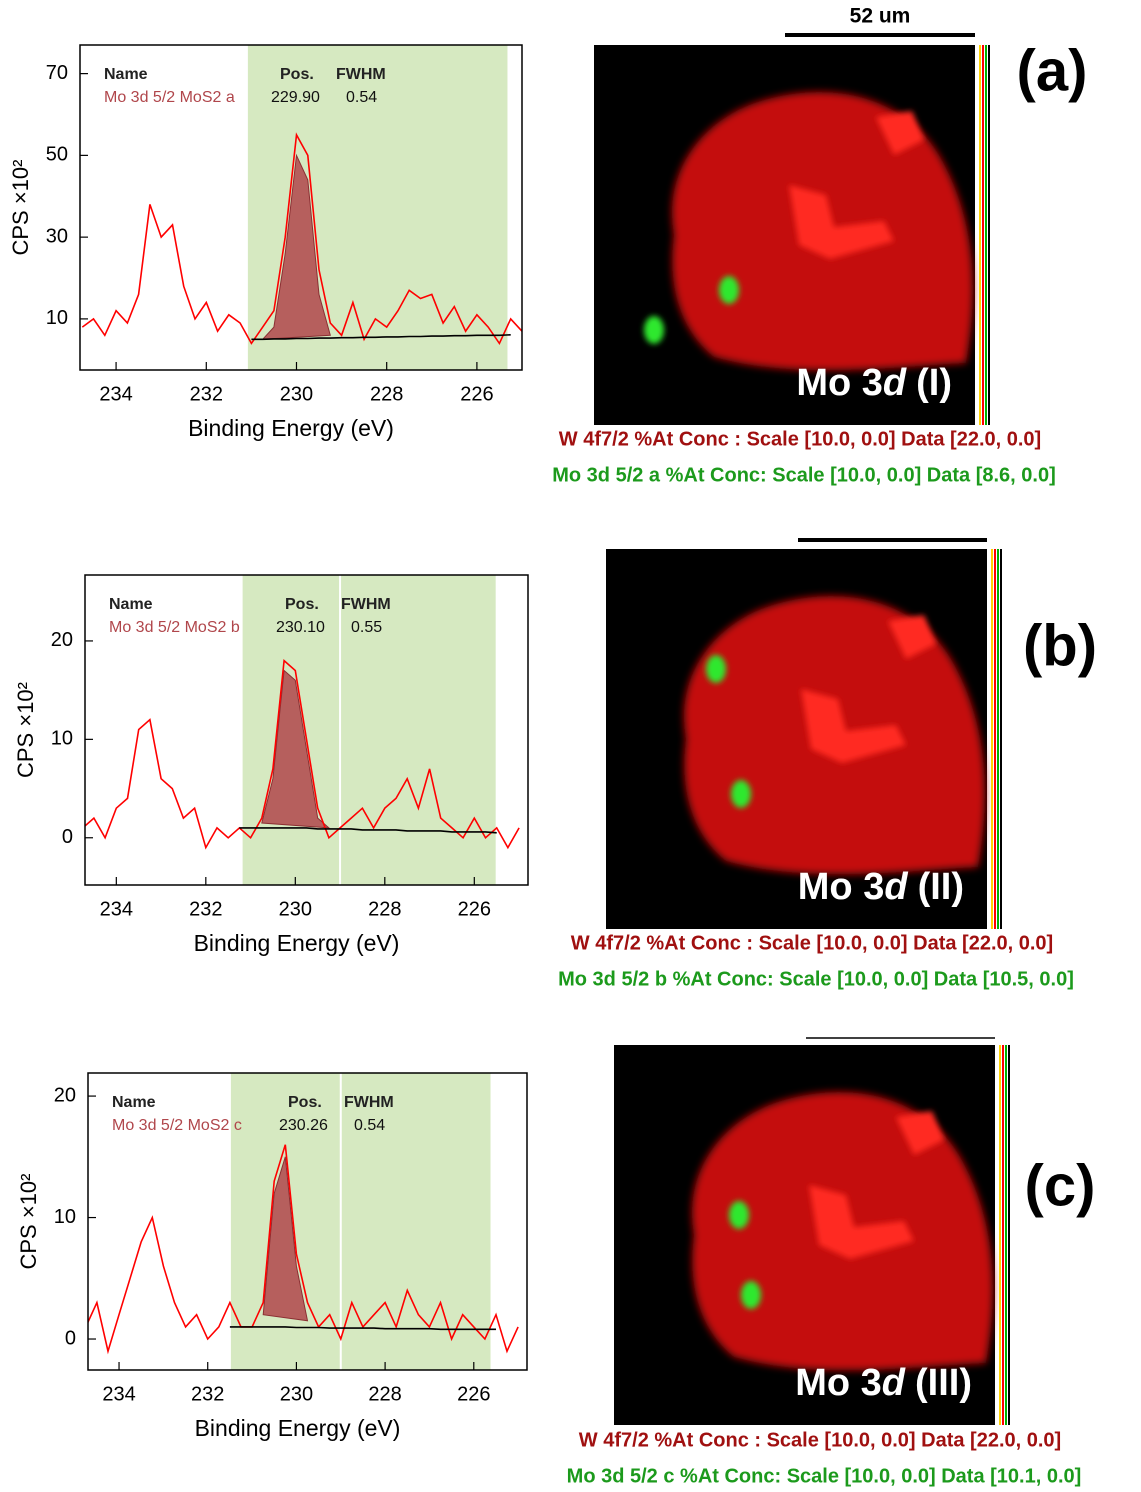 This screenshot has height=1492, width=1141. I want to click on panel-label: (b), so click(1060, 645).